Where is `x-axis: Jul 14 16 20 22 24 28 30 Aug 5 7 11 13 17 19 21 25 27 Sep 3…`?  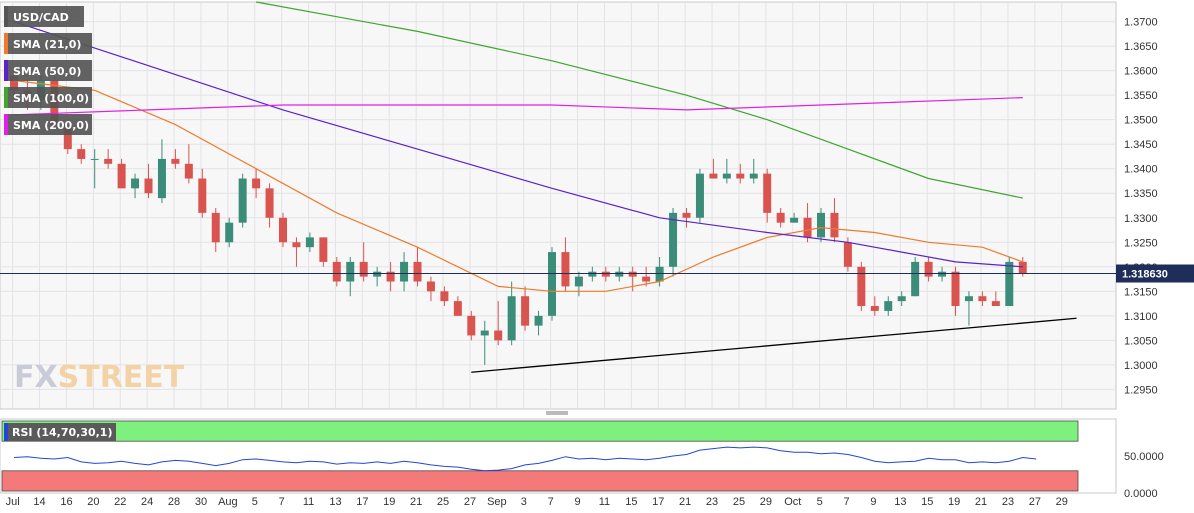
x-axis: Jul 14 16 20 22 24 28 30 Aug 5 7 11 13 17 19 21 25 27 Sep 3… is located at coordinates (537, 502).